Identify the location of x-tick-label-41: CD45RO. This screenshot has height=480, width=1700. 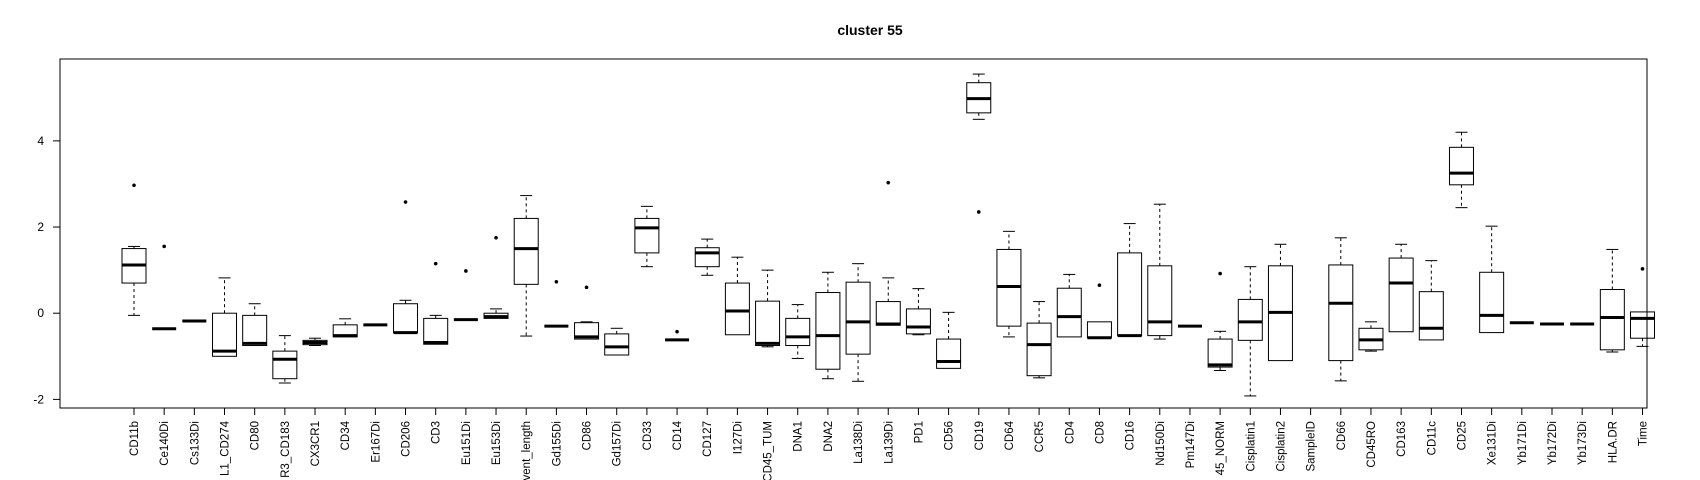
(1372, 444).